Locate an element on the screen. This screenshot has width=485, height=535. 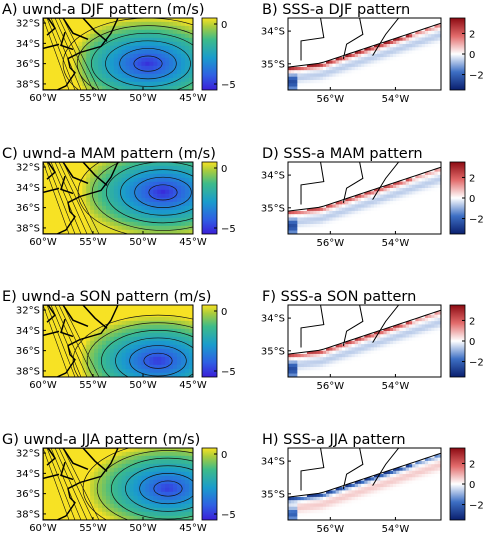
y-tick-label: 35°S is located at coordinates (273, 64).